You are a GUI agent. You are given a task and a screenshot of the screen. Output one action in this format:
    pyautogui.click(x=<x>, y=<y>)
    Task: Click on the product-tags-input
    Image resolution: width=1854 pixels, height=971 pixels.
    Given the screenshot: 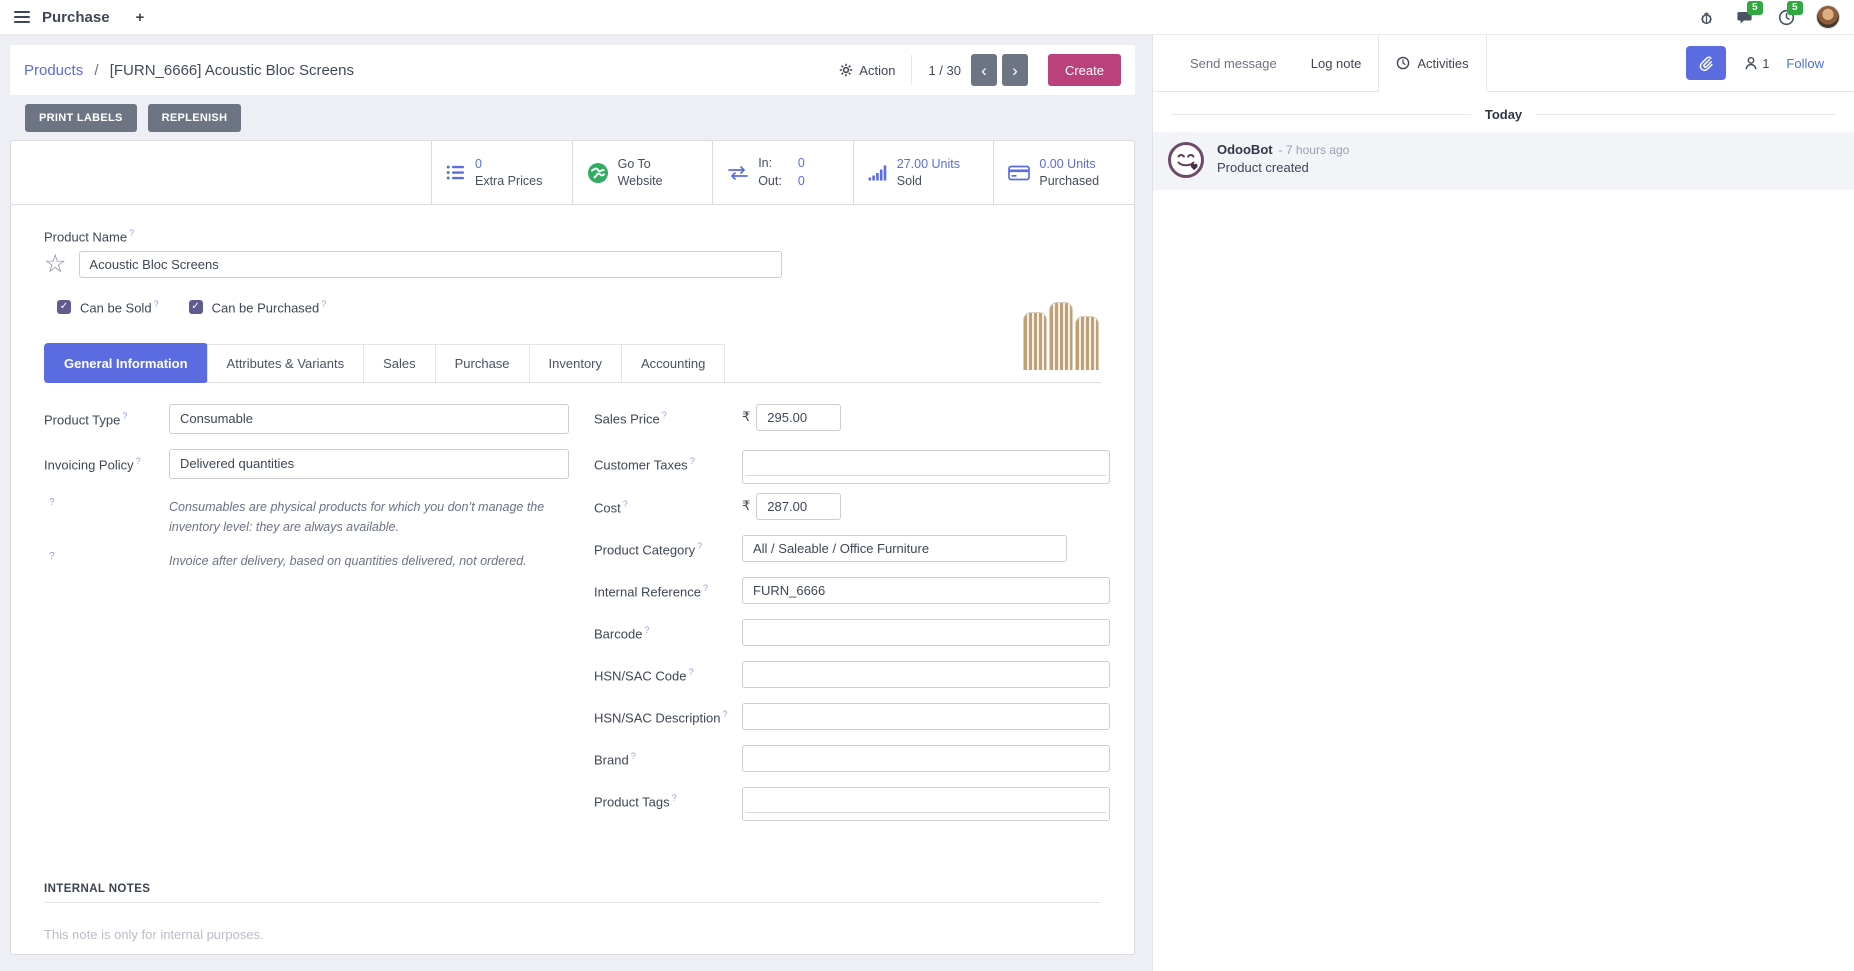 What is the action you would take?
    pyautogui.click(x=926, y=803)
    